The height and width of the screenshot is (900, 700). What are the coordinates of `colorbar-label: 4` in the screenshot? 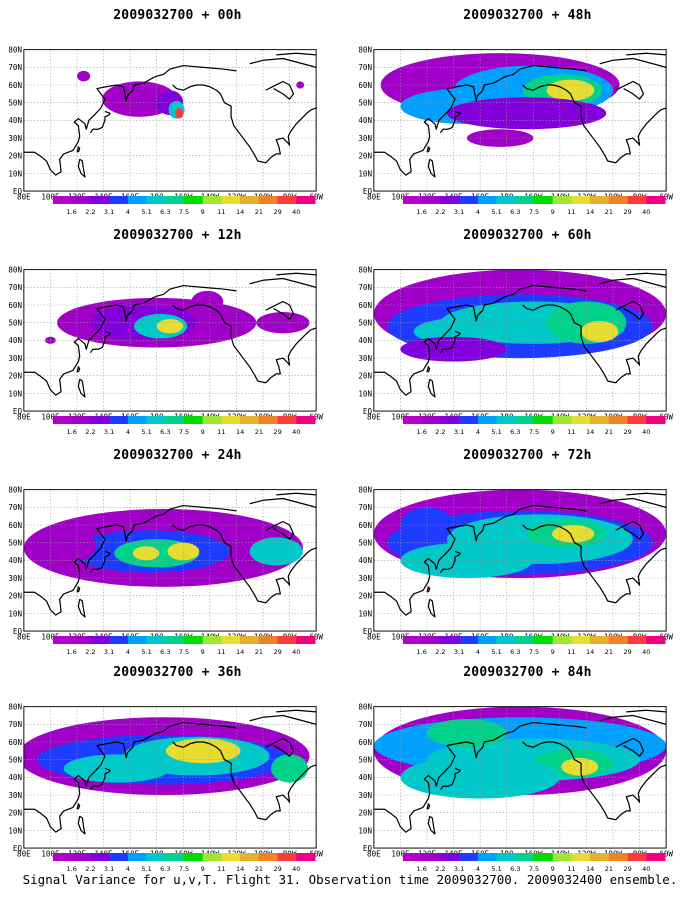 It's located at (128, 652).